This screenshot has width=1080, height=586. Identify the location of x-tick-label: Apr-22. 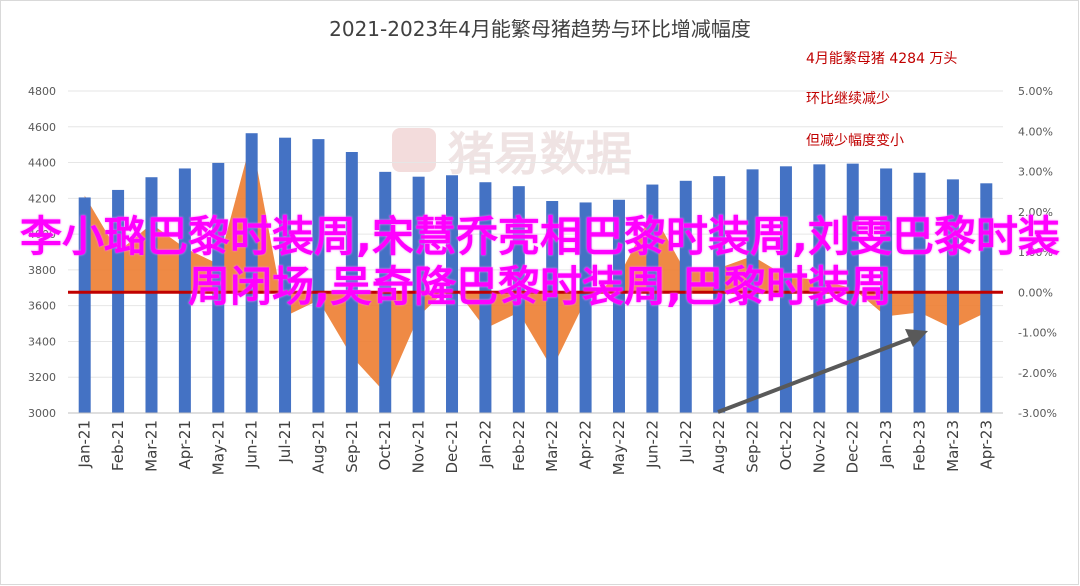
(586, 445).